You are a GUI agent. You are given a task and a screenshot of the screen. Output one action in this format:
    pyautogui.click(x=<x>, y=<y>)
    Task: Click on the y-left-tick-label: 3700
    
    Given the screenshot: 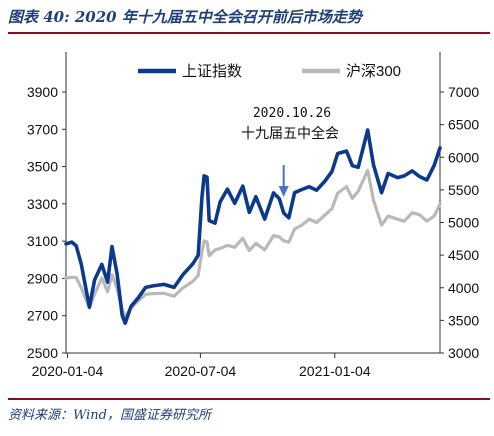 What is the action you would take?
    pyautogui.click(x=42, y=129)
    